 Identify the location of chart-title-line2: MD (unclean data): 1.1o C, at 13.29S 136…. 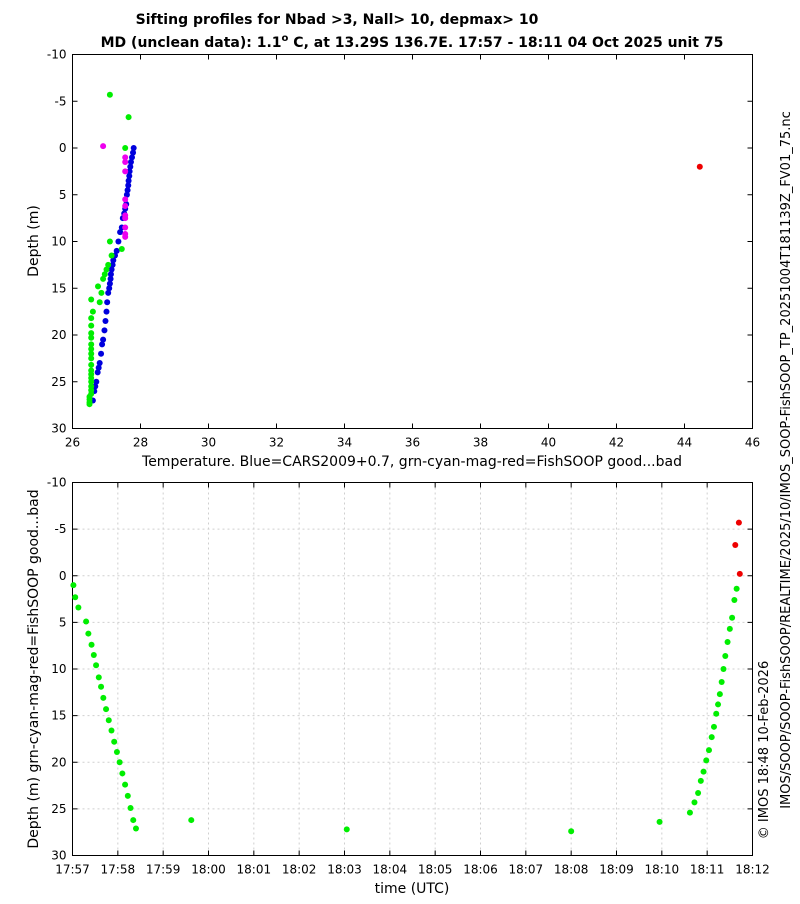
(412, 42).